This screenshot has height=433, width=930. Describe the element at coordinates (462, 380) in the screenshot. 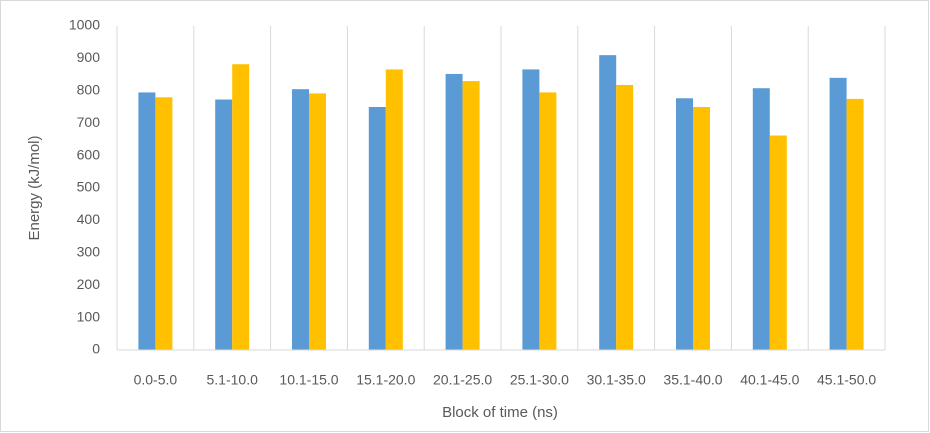

I see `x-tick-label: 20.1-25.0` at that location.